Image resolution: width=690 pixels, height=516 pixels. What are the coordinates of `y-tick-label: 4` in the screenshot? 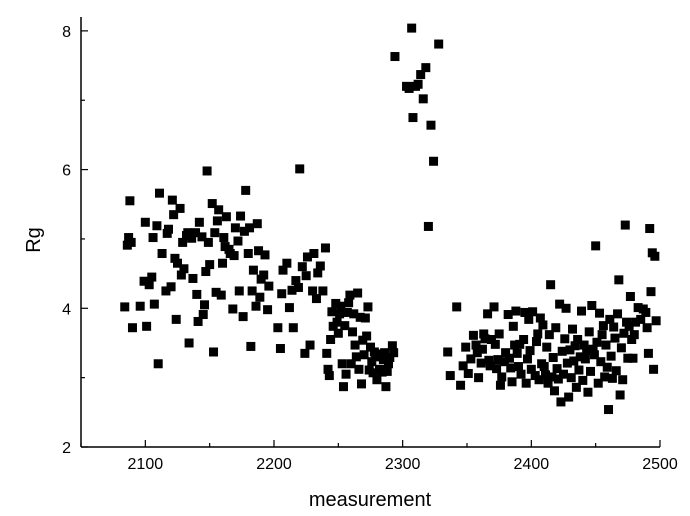 It's located at (66, 309).